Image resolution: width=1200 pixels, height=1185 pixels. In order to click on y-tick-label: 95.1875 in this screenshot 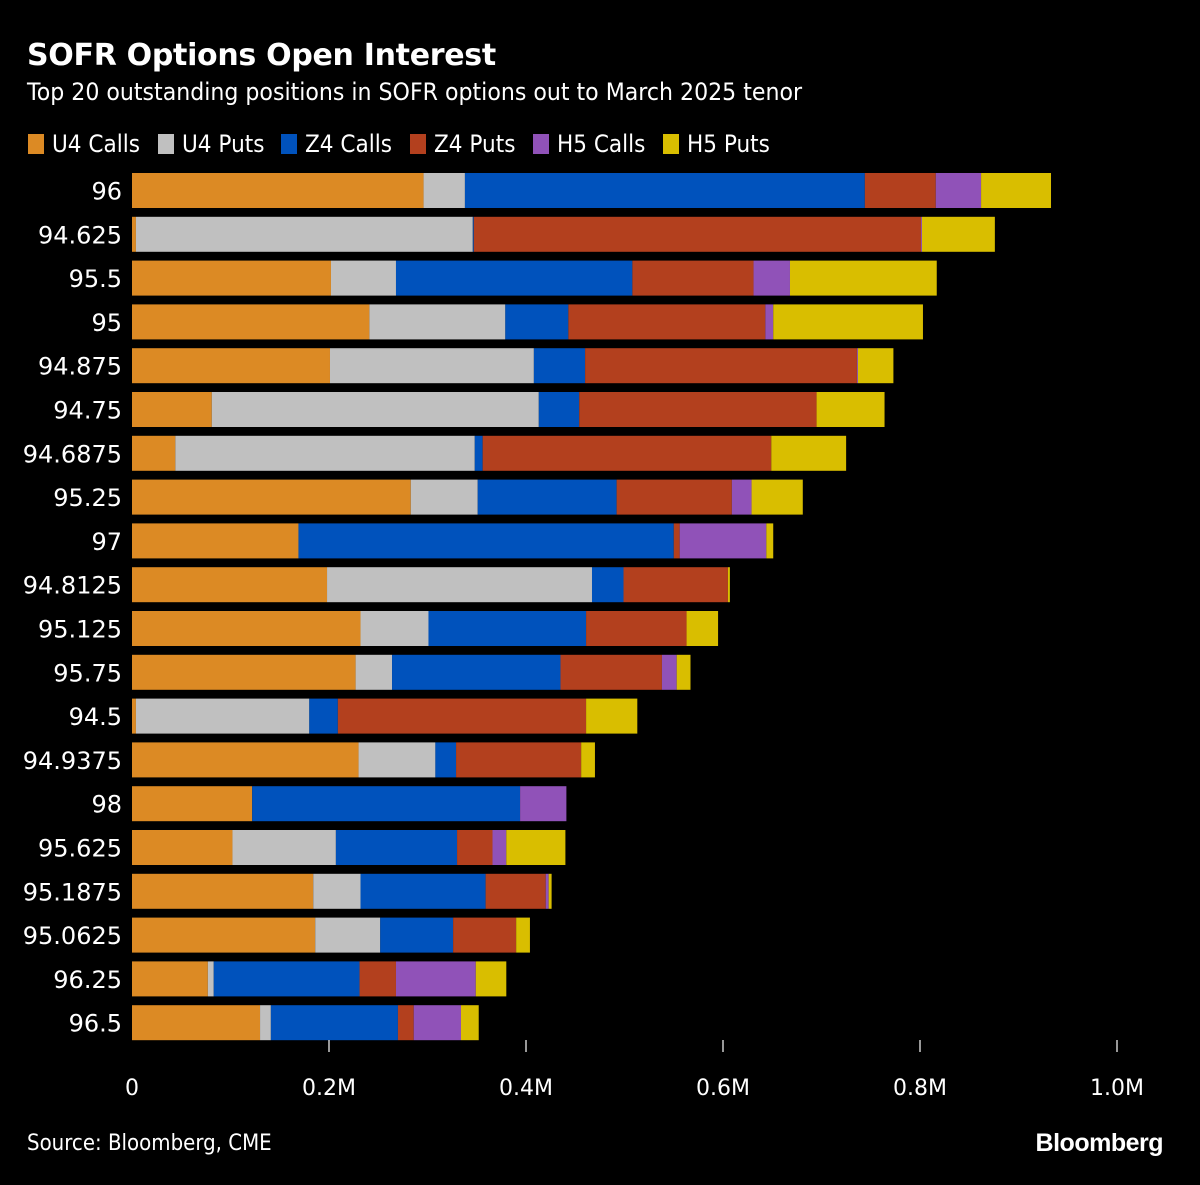, I will do `click(72, 892)`.